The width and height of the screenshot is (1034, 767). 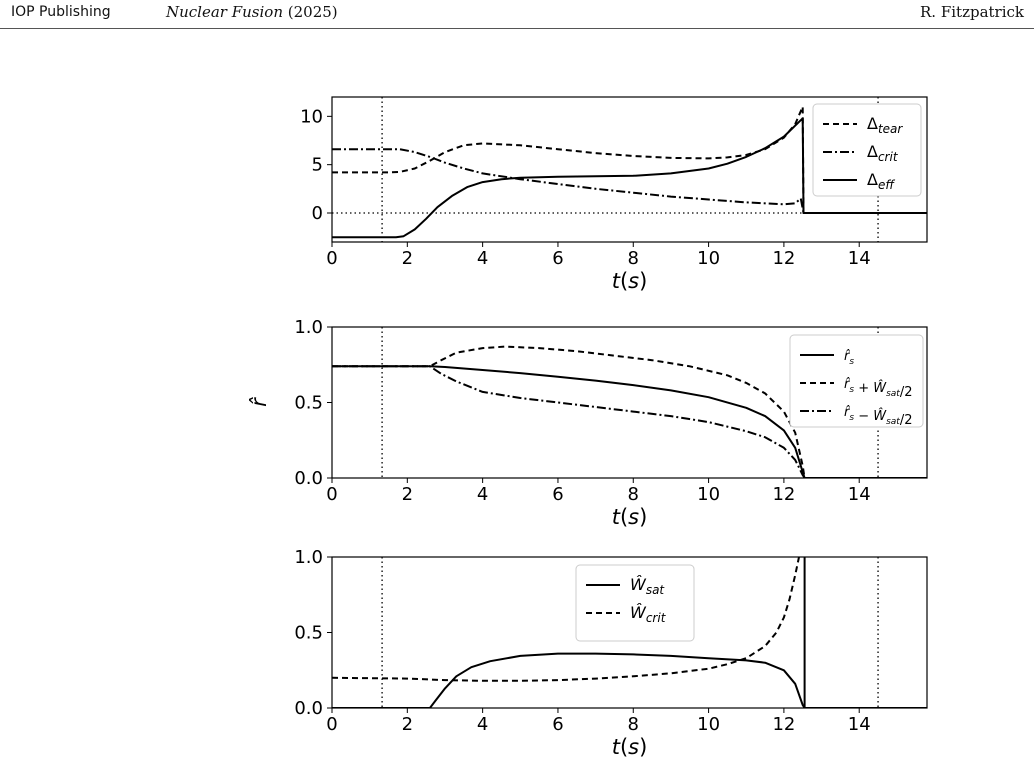 What do you see at coordinates (881, 181) in the screenshot?
I see `legend-label: Δeff` at bounding box center [881, 181].